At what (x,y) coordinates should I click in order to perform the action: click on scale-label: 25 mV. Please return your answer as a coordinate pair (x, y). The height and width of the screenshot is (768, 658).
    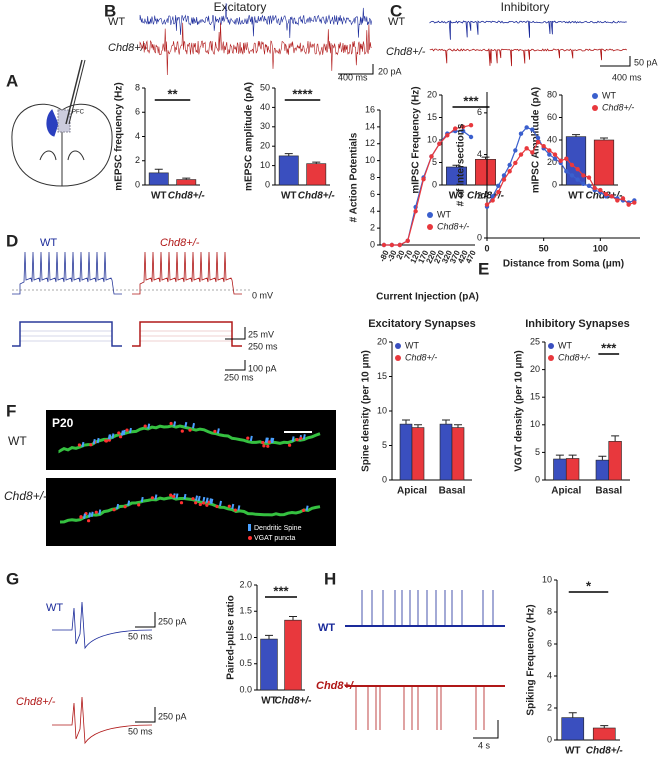
    Looking at the image, I should click on (261, 334).